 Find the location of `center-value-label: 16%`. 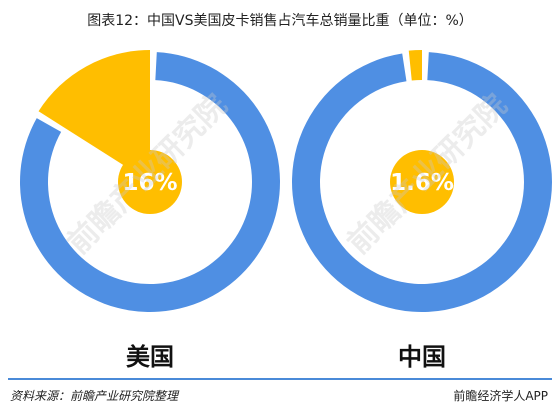

center-value-label: 16% is located at coordinates (149, 183).